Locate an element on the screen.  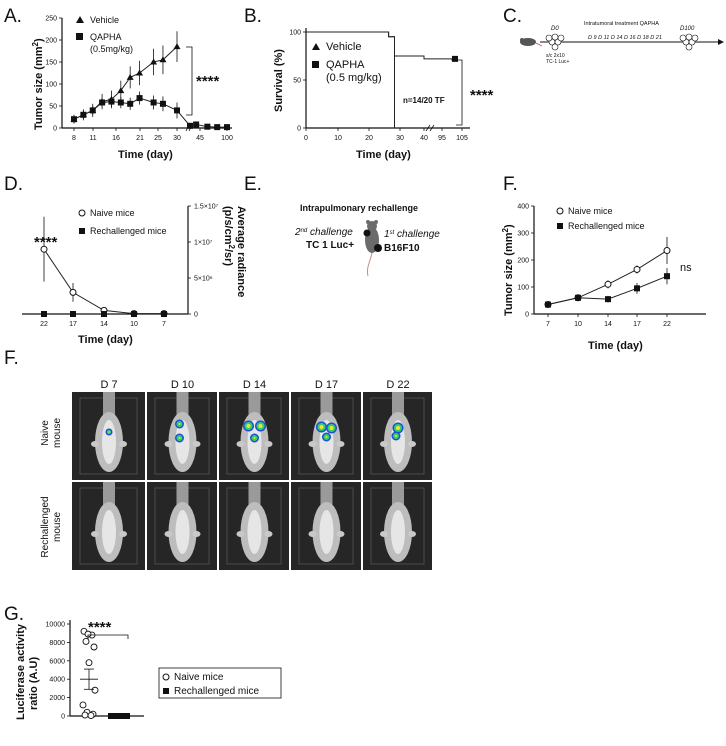
g-y-tick-label: 6000 is located at coordinates (57, 661).